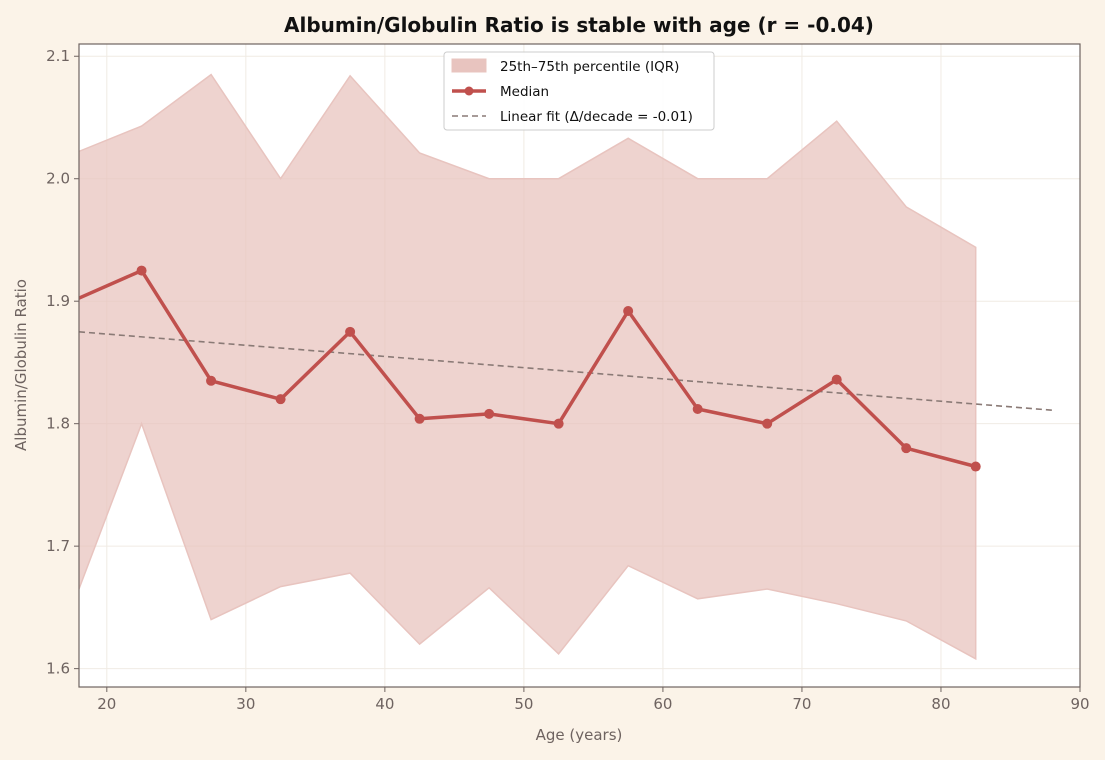  Describe the element at coordinates (58, 179) in the screenshot. I see `y-tick-label: 2.0` at that location.